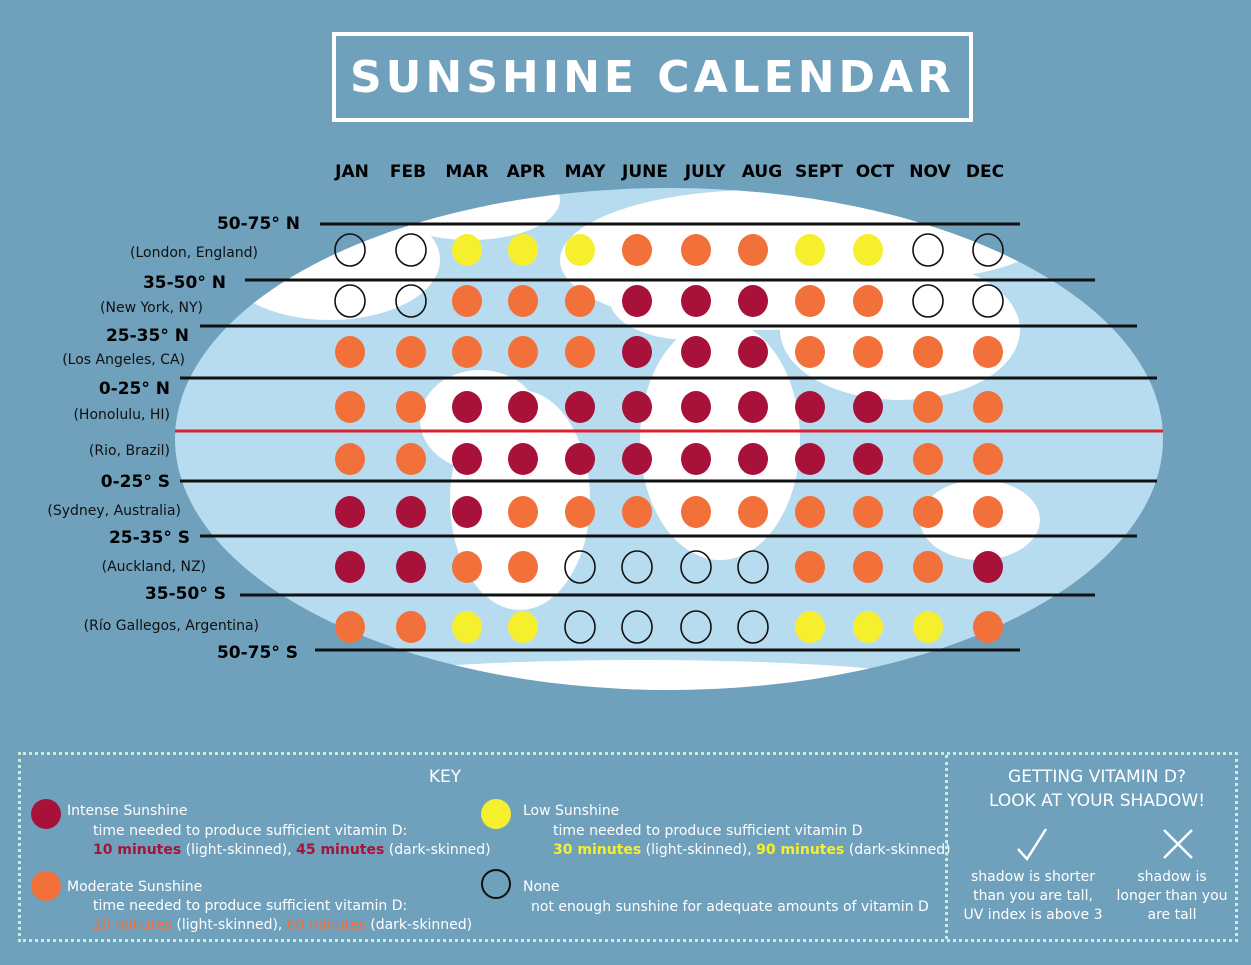 The width and height of the screenshot is (1251, 965). Describe the element at coordinates (571, 811) in the screenshot. I see `low-label: Low Sunshine` at that location.